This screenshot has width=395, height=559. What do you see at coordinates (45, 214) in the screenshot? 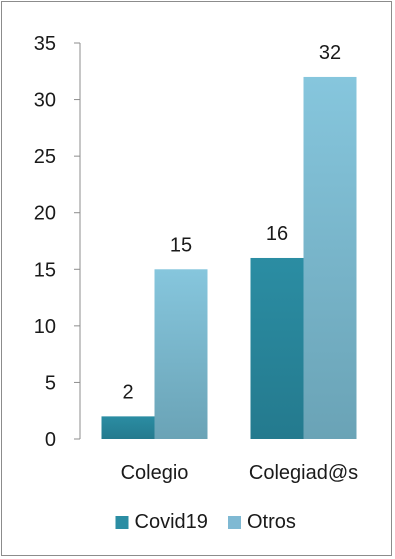
I see `y-tick-label: 20` at bounding box center [45, 214].